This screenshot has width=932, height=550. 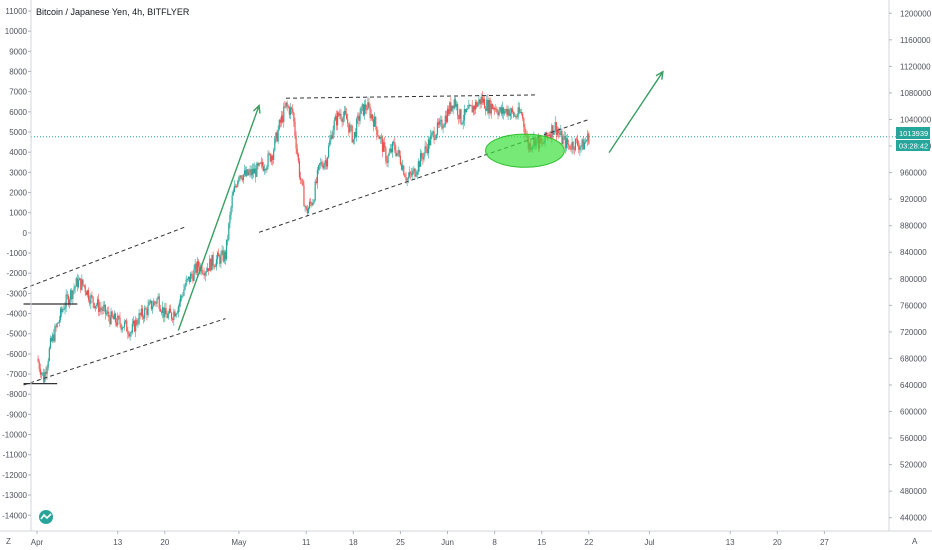 What do you see at coordinates (17, 414) in the screenshot?
I see `left-axis-tick-label: -9000` at bounding box center [17, 414].